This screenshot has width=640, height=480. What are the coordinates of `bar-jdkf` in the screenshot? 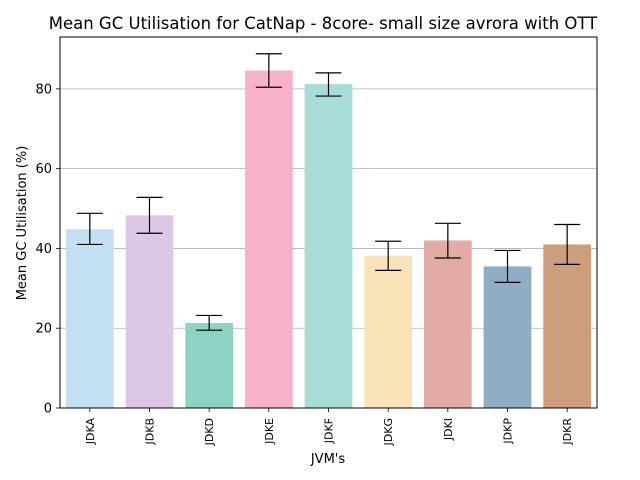 It's located at (328, 246).